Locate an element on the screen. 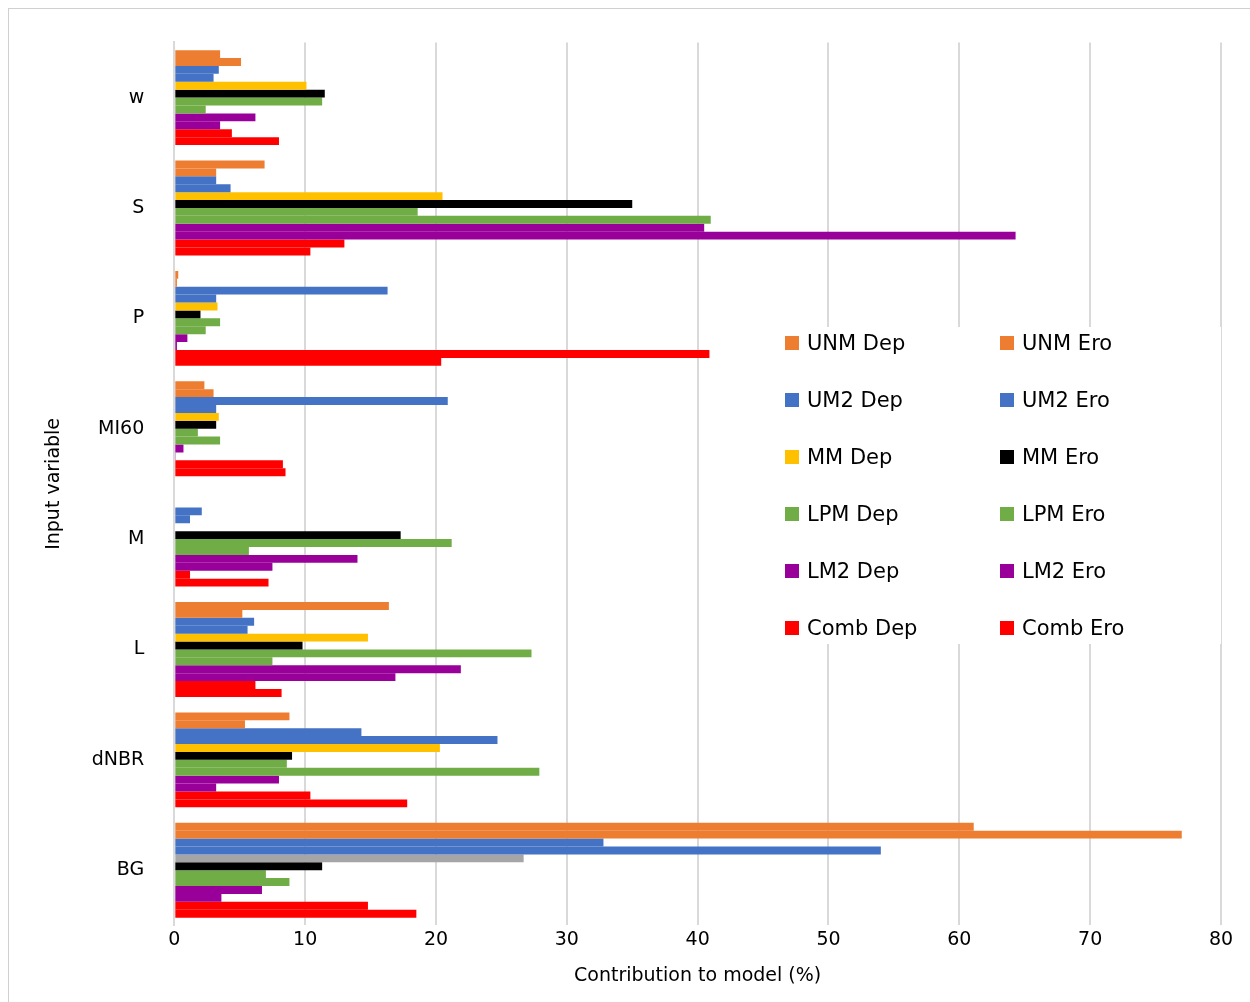 Image resolution: width=1250 pixels, height=1002 pixels. y-tick-label: M is located at coordinates (136, 537).